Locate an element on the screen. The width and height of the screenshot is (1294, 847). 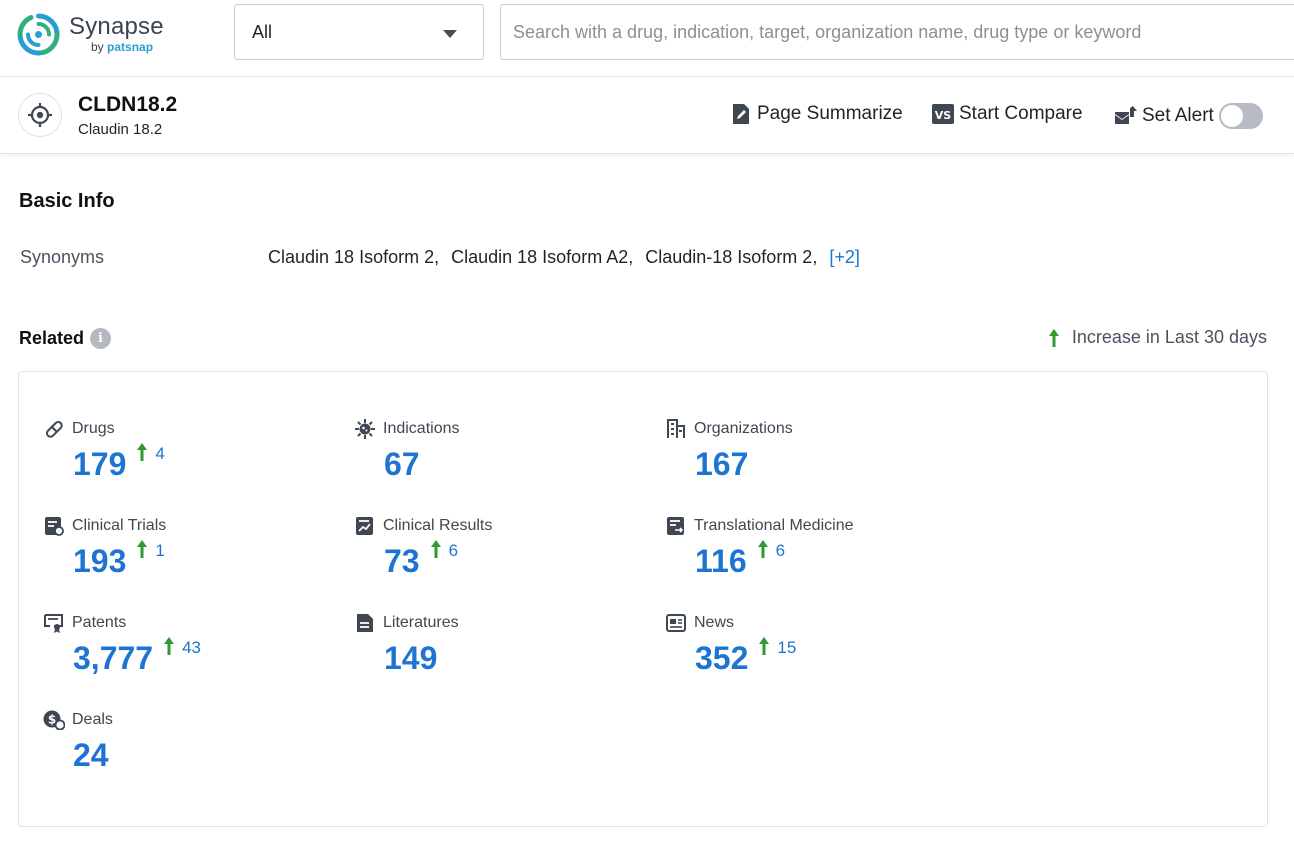
stat-news: News 352 15 is located at coordinates (815, 652).